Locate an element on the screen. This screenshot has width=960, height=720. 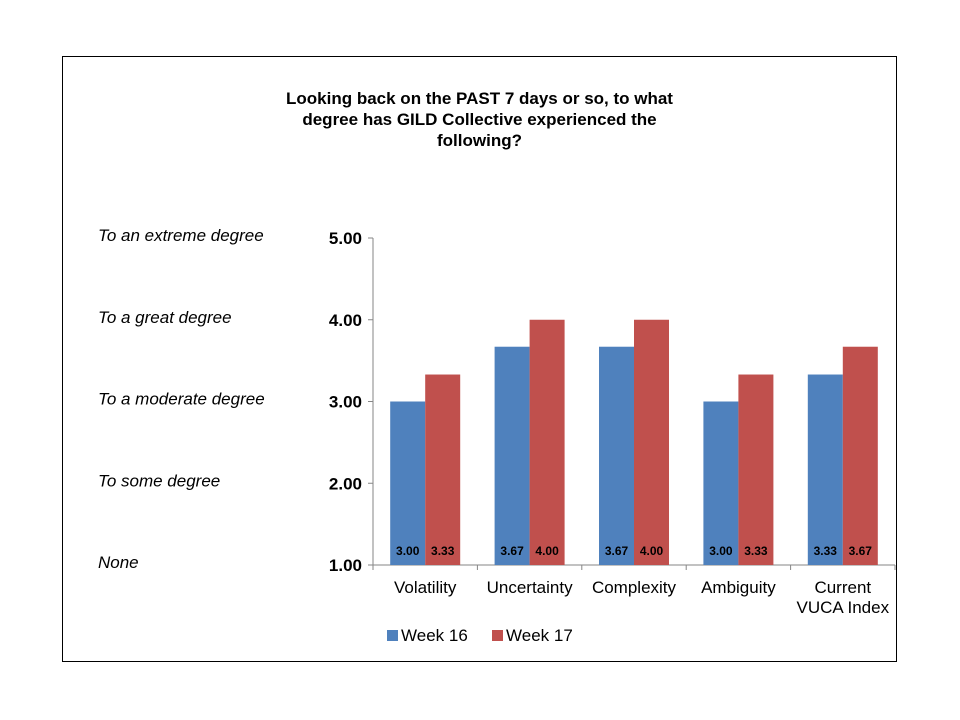
y-tick-label: 1.00 is located at coordinates (345, 565).